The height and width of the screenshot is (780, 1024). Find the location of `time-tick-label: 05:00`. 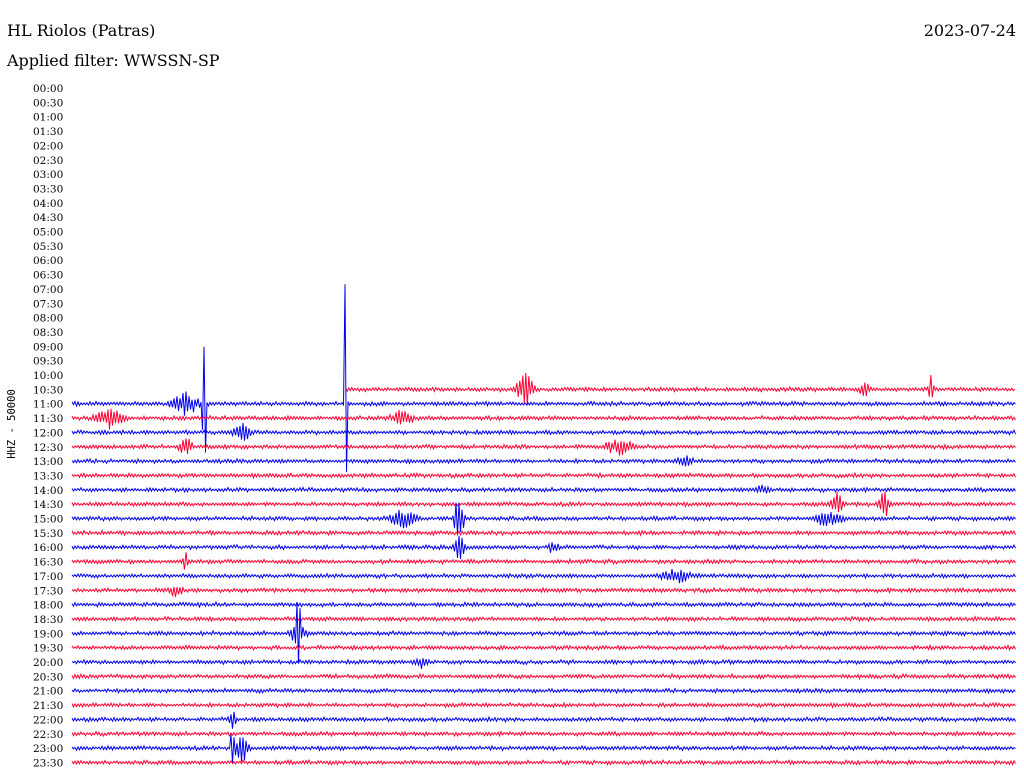

time-tick-label: 05:00 is located at coordinates (48, 233).